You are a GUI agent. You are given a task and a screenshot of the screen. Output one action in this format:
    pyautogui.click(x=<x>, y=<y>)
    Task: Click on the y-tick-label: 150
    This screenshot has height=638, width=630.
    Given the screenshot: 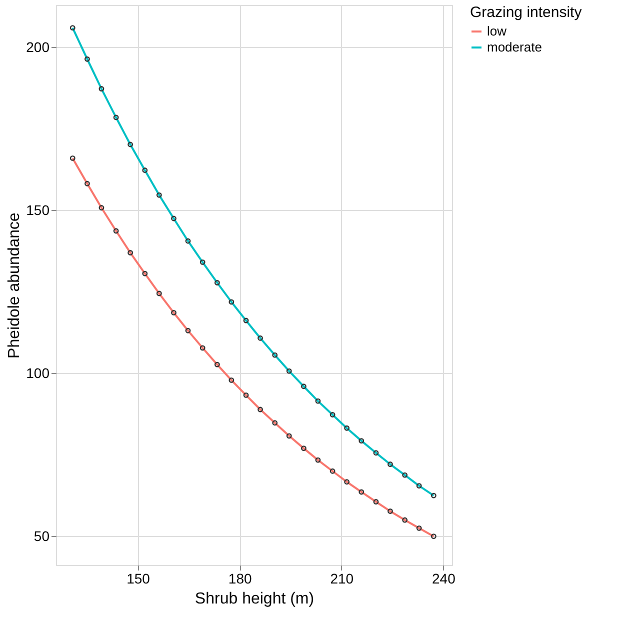 What is the action you would take?
    pyautogui.click(x=38, y=210)
    